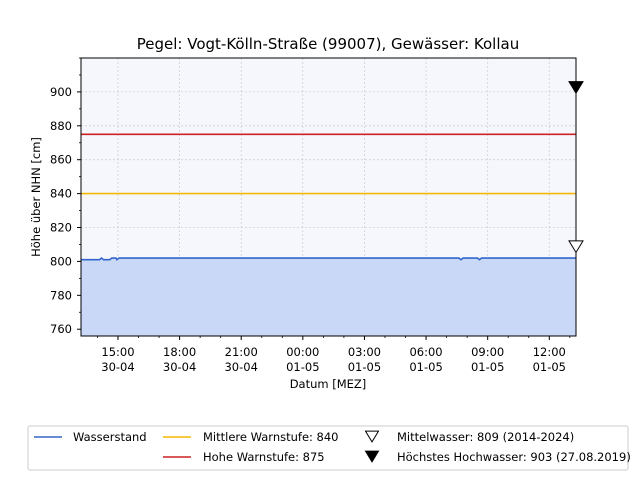  I want to click on highest-flood-marker, so click(576, 88).